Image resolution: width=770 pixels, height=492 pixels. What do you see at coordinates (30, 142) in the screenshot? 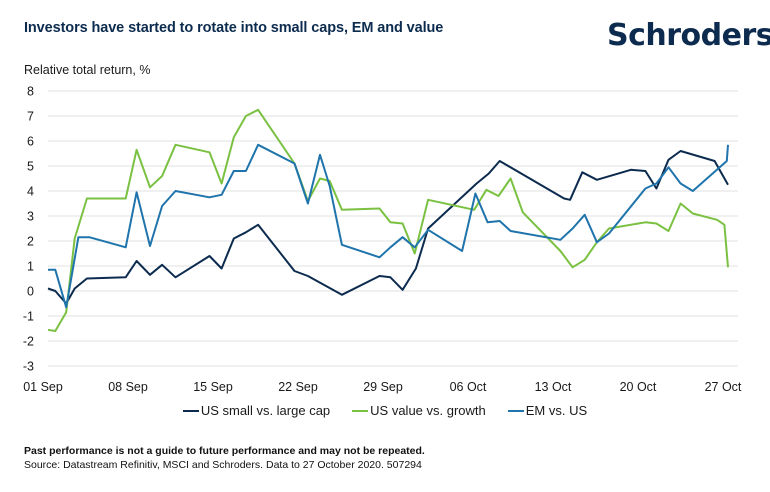
I see `y-tick-label: 6` at bounding box center [30, 142].